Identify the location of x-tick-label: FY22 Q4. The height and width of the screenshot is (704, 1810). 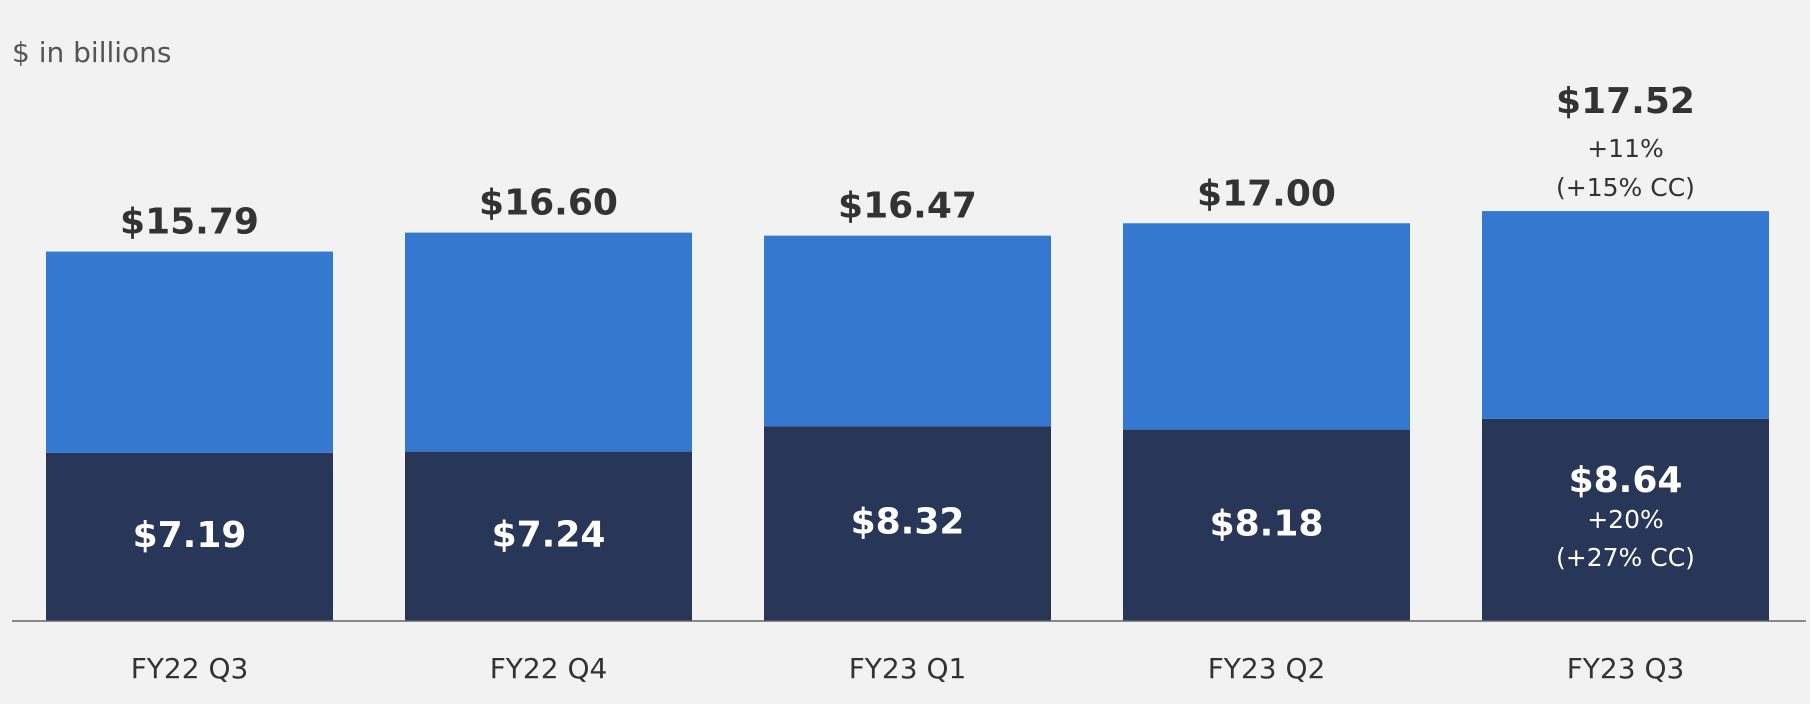
(549, 668).